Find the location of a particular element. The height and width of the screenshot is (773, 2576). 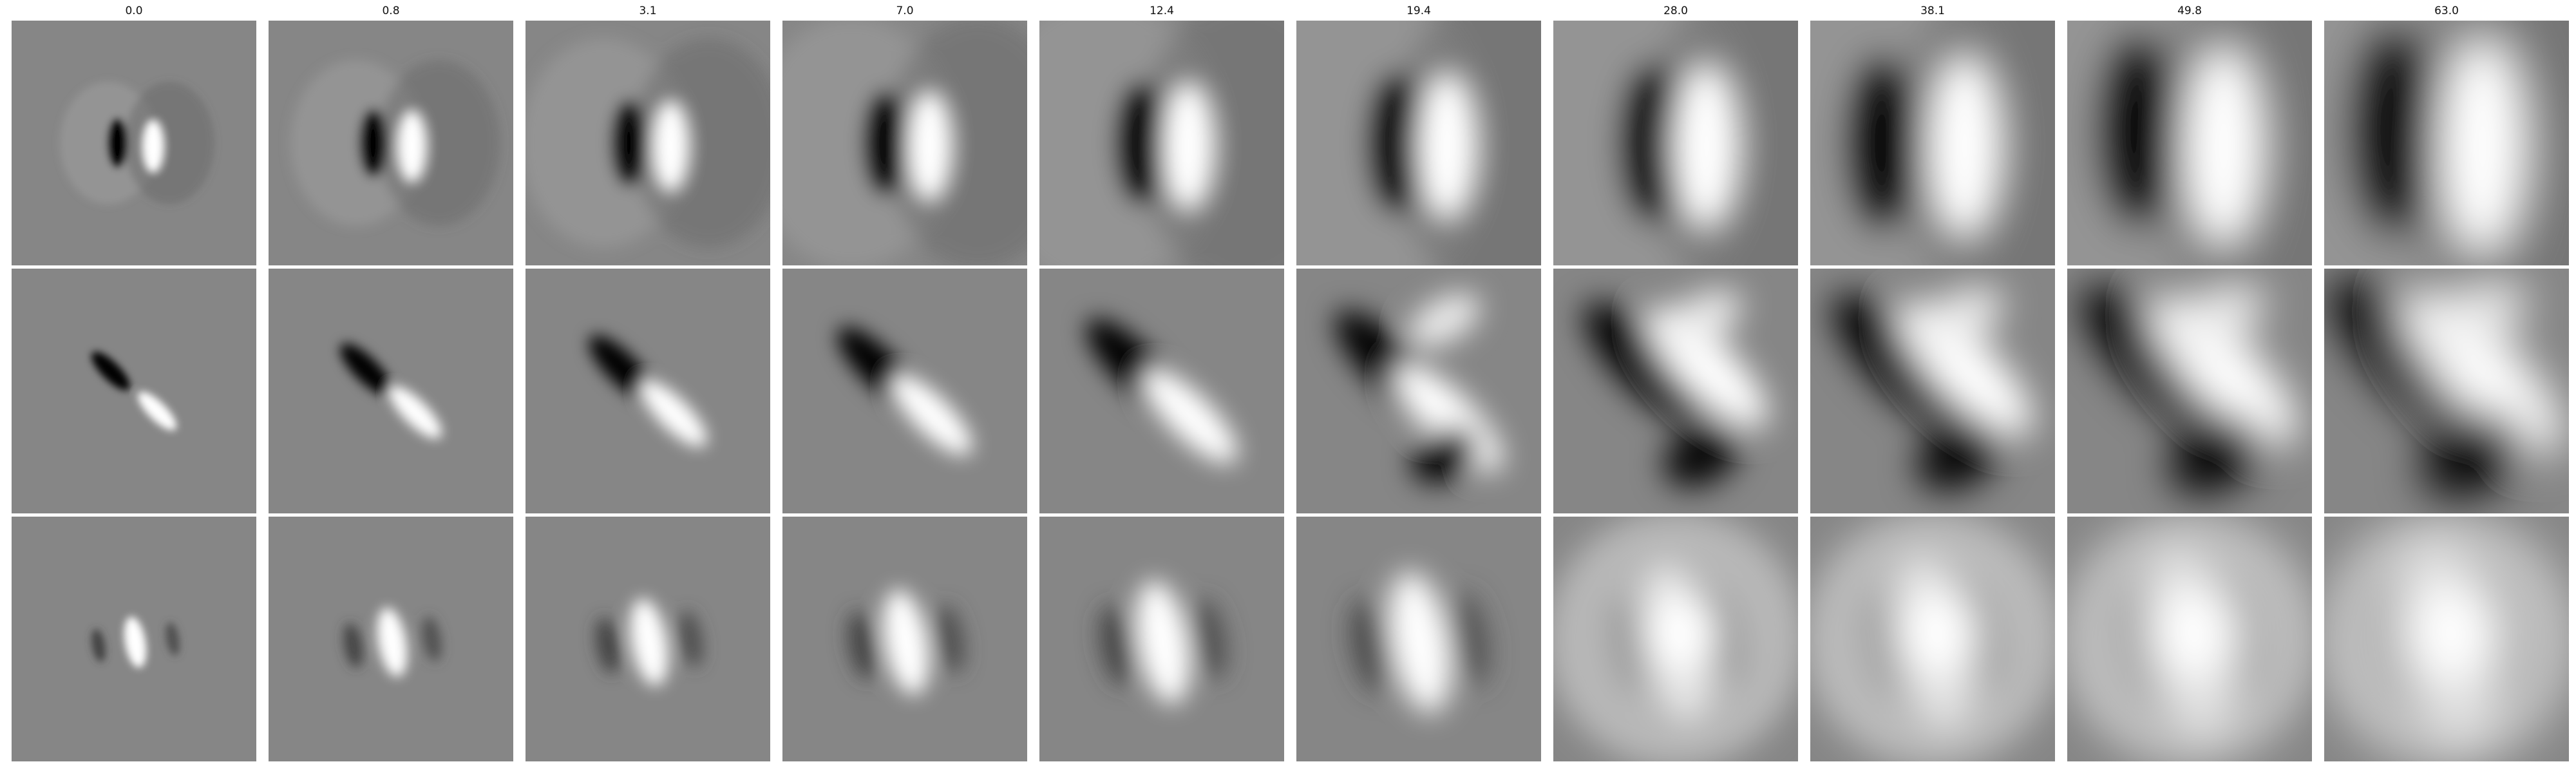

receptive-field-tile-r1-c1 is located at coordinates (391, 391).